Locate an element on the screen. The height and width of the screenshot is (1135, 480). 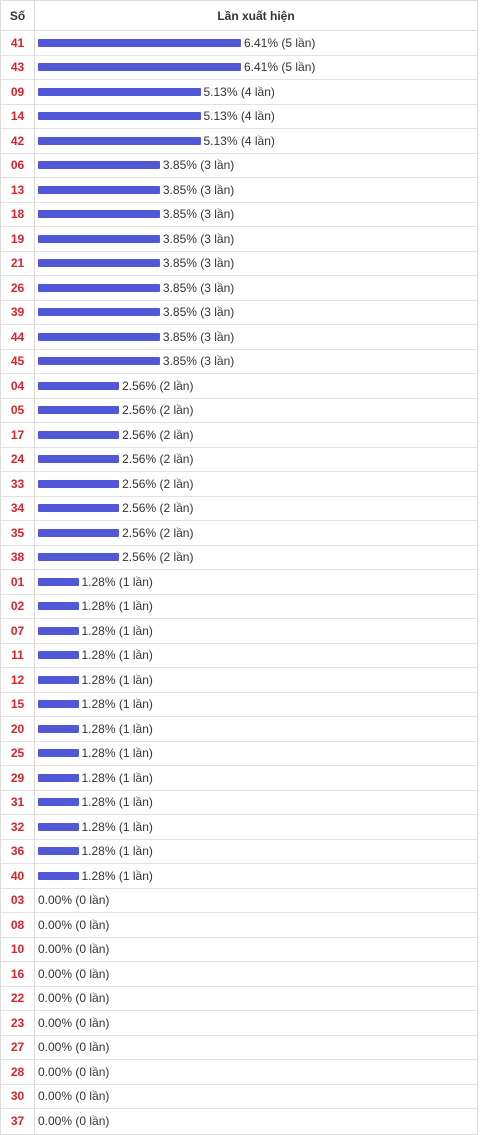
table-row: 34 2.56% (2 lần) is located at coordinates (239, 508).